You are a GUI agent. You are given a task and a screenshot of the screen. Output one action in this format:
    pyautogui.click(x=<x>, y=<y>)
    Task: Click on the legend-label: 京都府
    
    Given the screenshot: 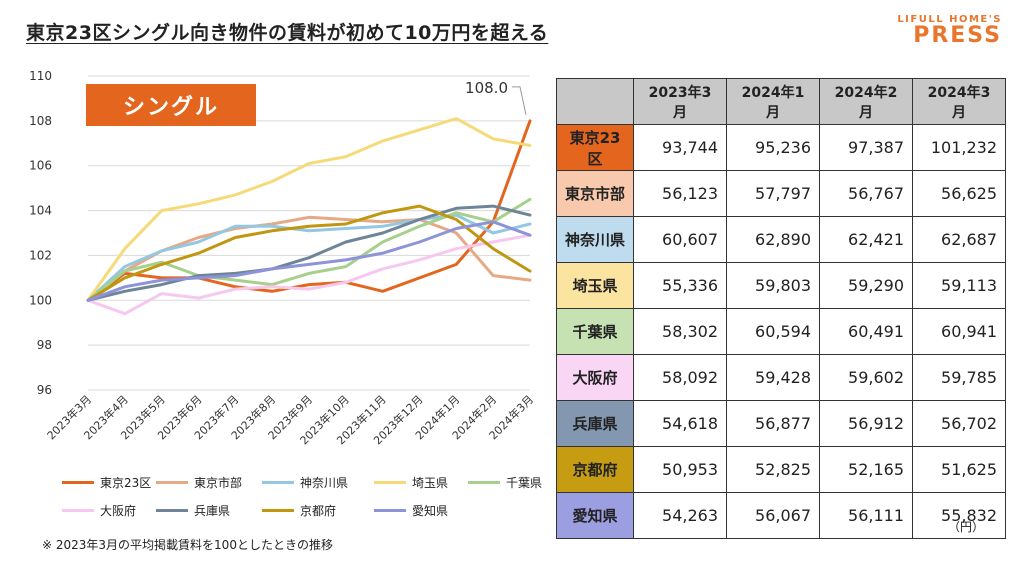 What is the action you would take?
    pyautogui.click(x=318, y=511)
    